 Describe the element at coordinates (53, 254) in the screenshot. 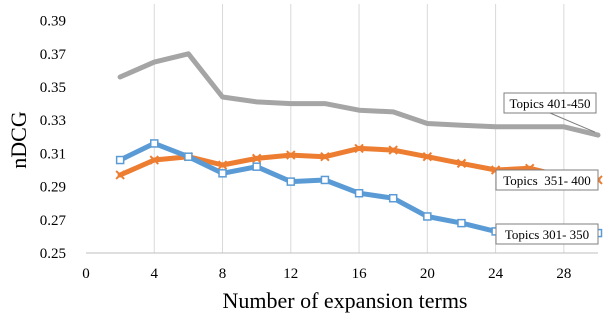

I see `y-tick-label: 0.25` at that location.